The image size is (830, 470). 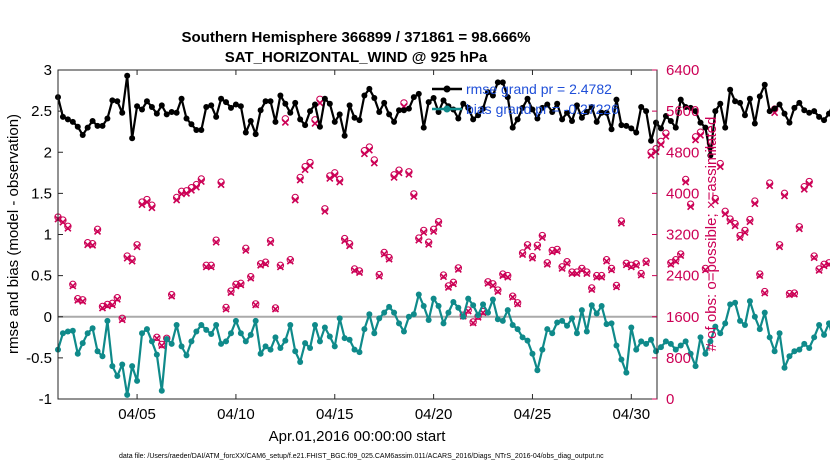 I want to click on y-axis-label: rmse and bias (model - observation), so click(x=13, y=234).